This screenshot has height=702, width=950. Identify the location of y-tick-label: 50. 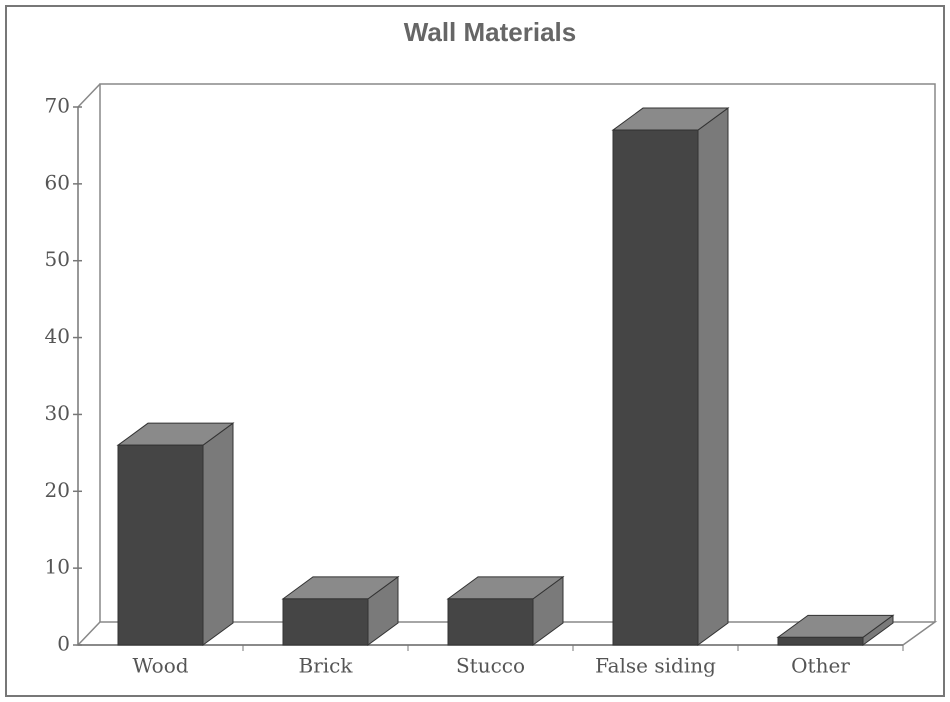
(57, 259).